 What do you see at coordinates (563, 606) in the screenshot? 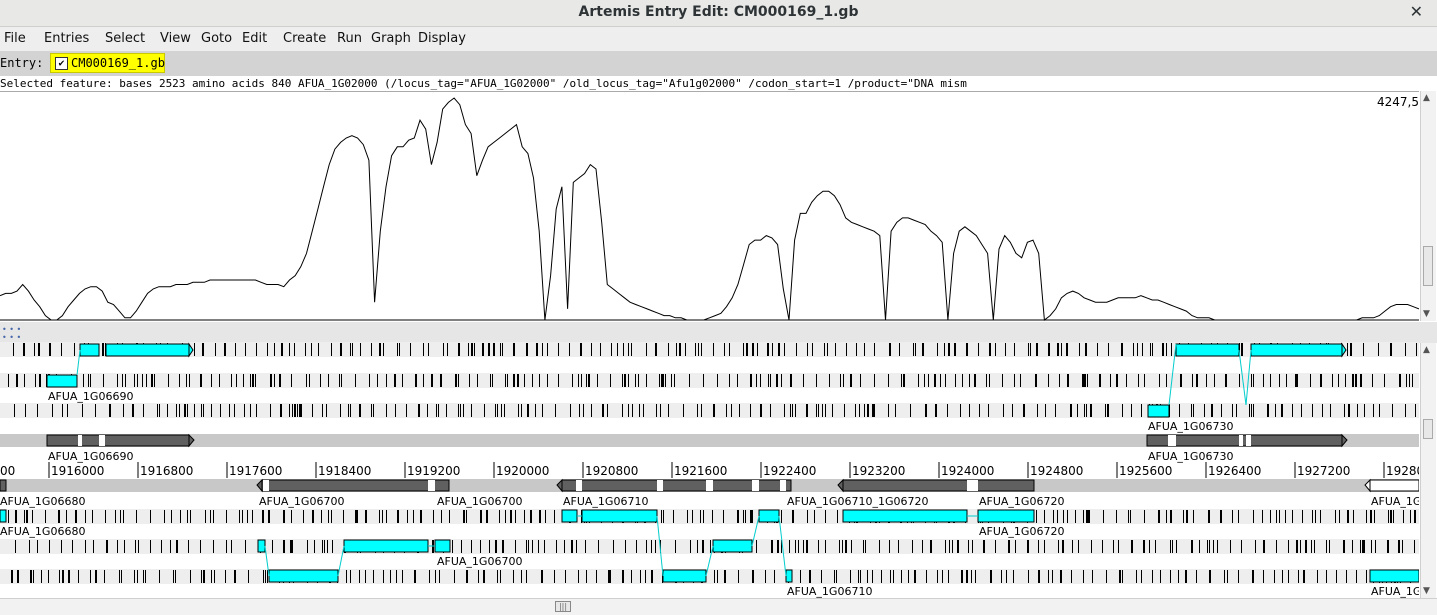
I see `horizontal-scroll-thumb: |||` at bounding box center [563, 606].